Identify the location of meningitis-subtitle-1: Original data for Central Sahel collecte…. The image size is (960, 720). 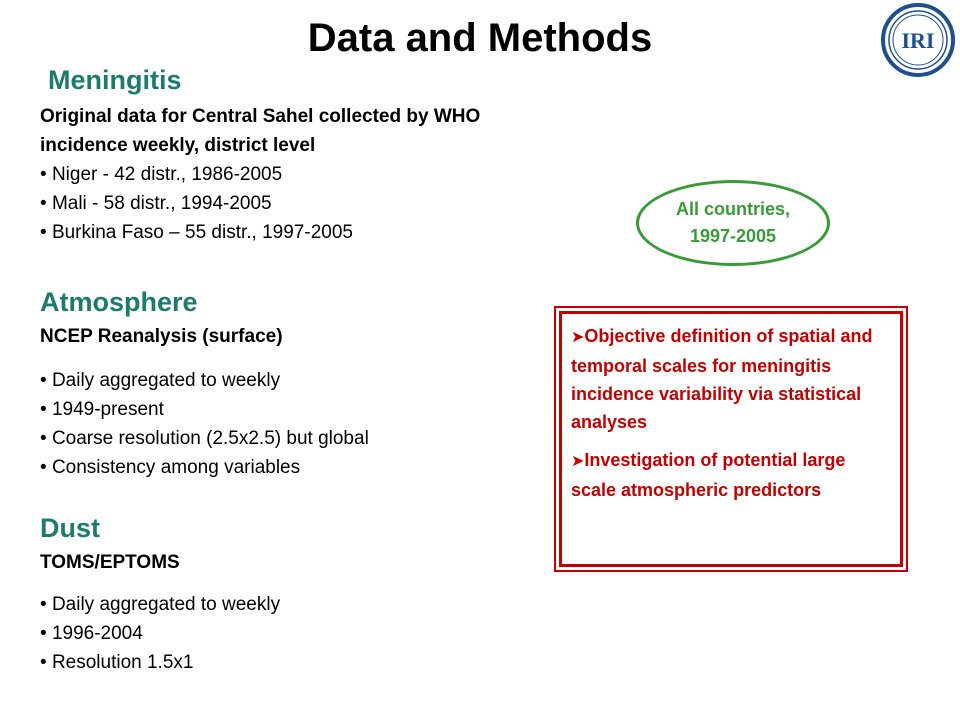
(260, 116).